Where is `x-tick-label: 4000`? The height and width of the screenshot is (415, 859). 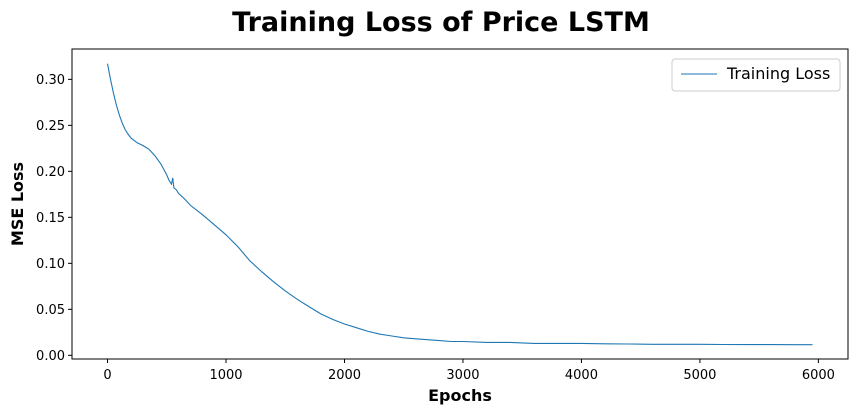 x-tick-label: 4000 is located at coordinates (581, 375).